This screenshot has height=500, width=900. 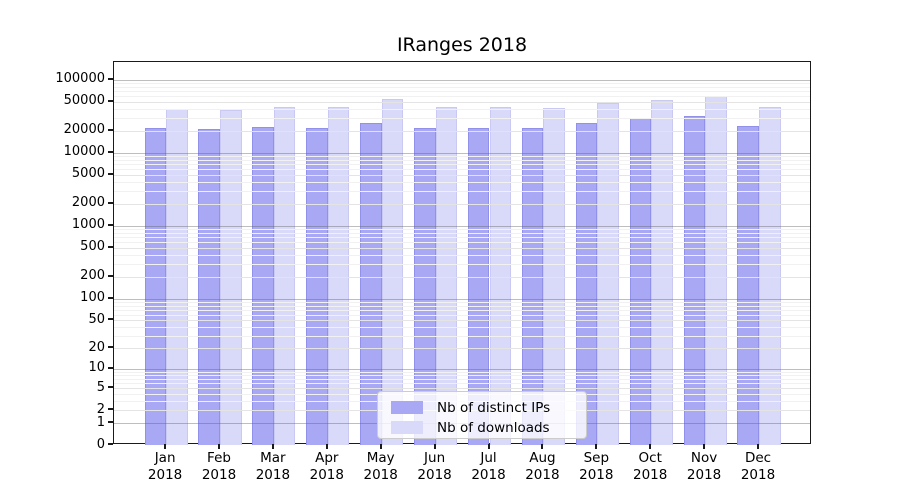 I want to click on chart-title: IRanges 2018, so click(x=462, y=45).